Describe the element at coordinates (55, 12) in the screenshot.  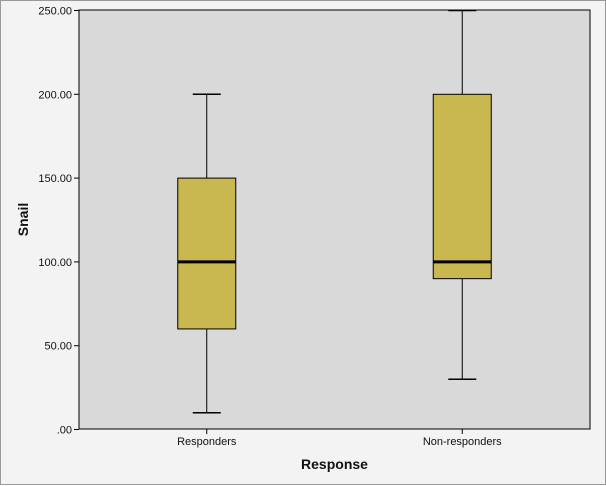
I see `y-tick-label: 250.00` at that location.